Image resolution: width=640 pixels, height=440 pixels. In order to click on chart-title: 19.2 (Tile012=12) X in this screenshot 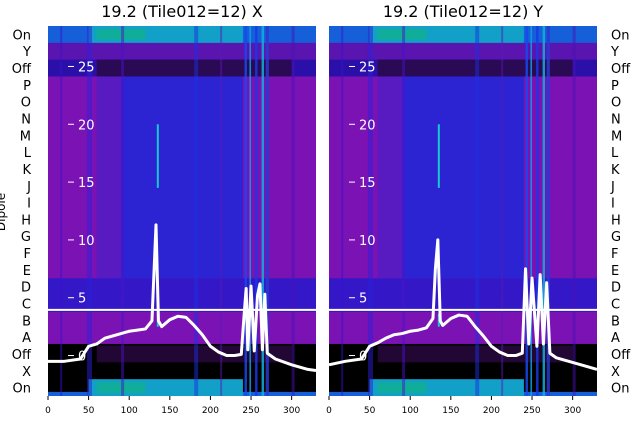, I will do `click(182, 11)`.